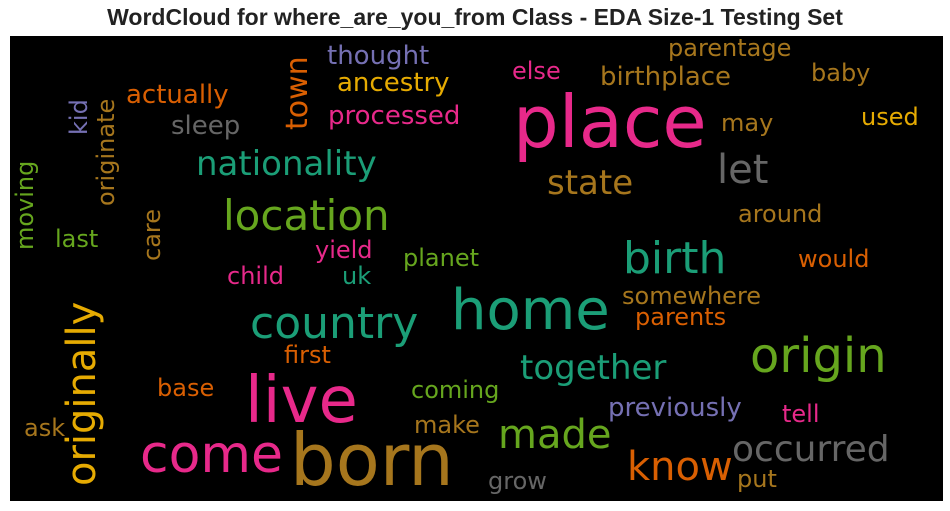  Describe the element at coordinates (666, 77) in the screenshot. I see `word-birthplace: birthplace` at that location.